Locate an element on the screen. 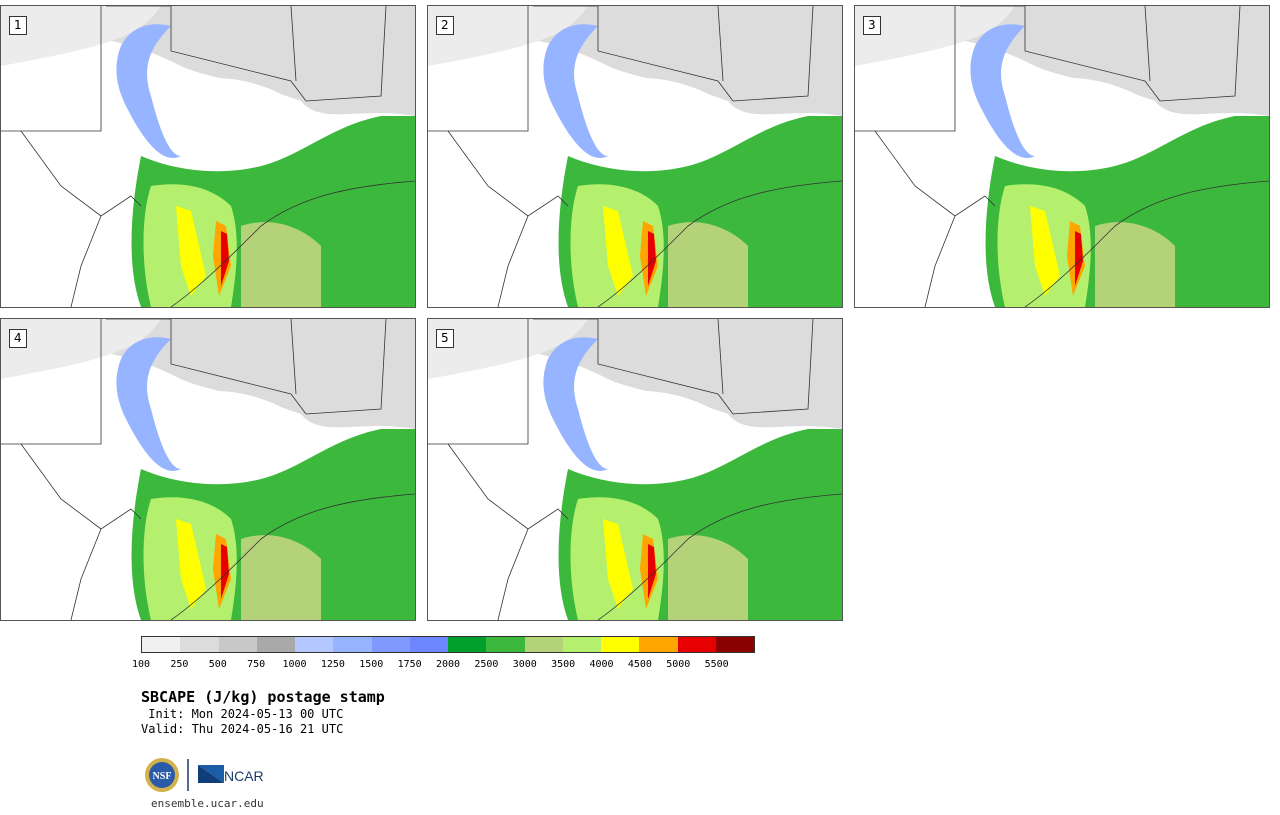 The height and width of the screenshot is (815, 1280). website-url: ensemble.ucar.edu is located at coordinates (207, 803).